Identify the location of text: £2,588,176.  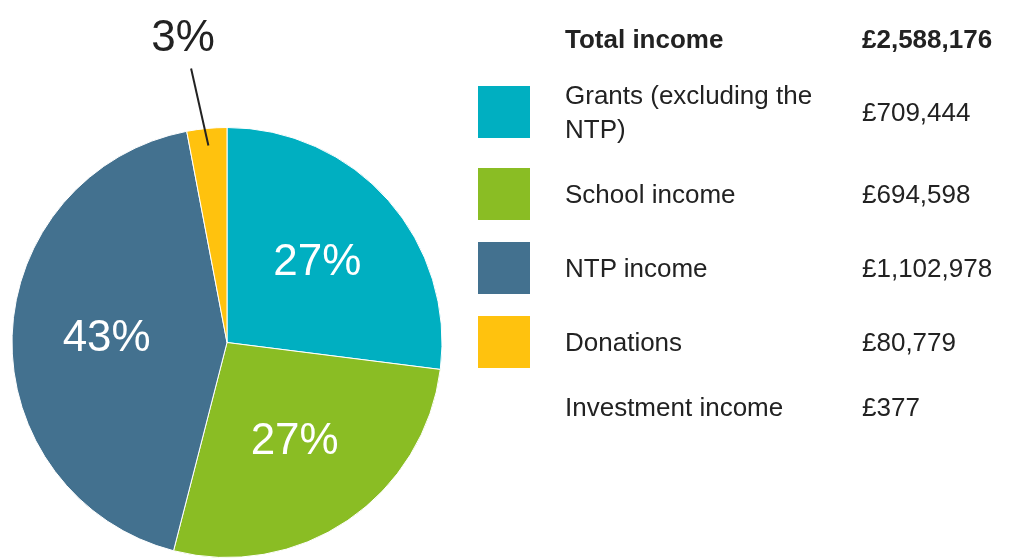
(928, 39).